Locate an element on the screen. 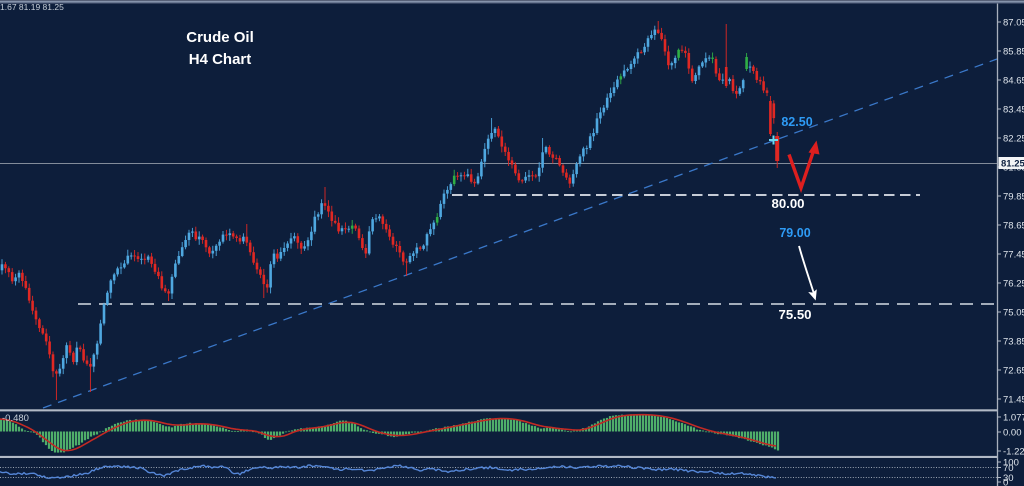 The image size is (1024, 486). svg-text: 30 is located at coordinates (1008, 478).